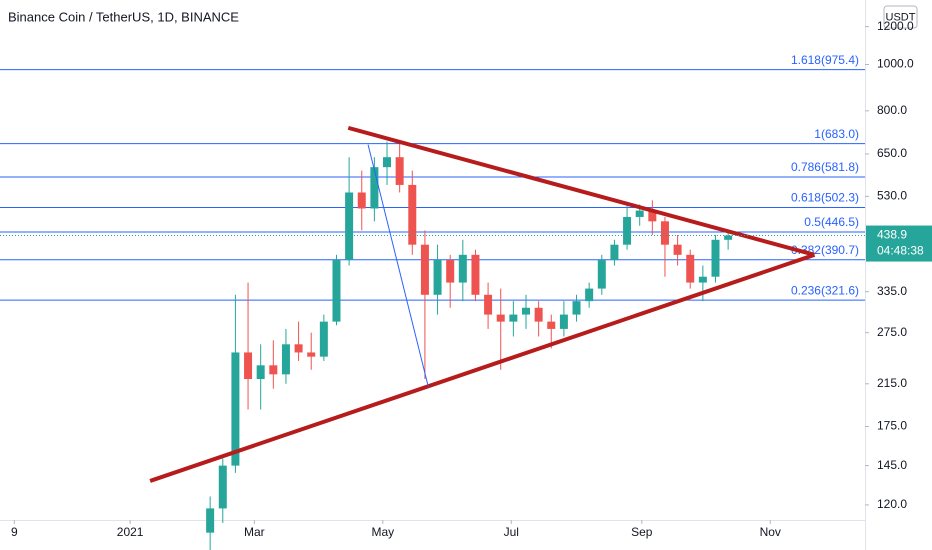 The image size is (932, 550). What do you see at coordinates (123, 16) in the screenshot?
I see `chart-title: Binance Coin / TetherUS, 1D, BINANCE` at bounding box center [123, 16].